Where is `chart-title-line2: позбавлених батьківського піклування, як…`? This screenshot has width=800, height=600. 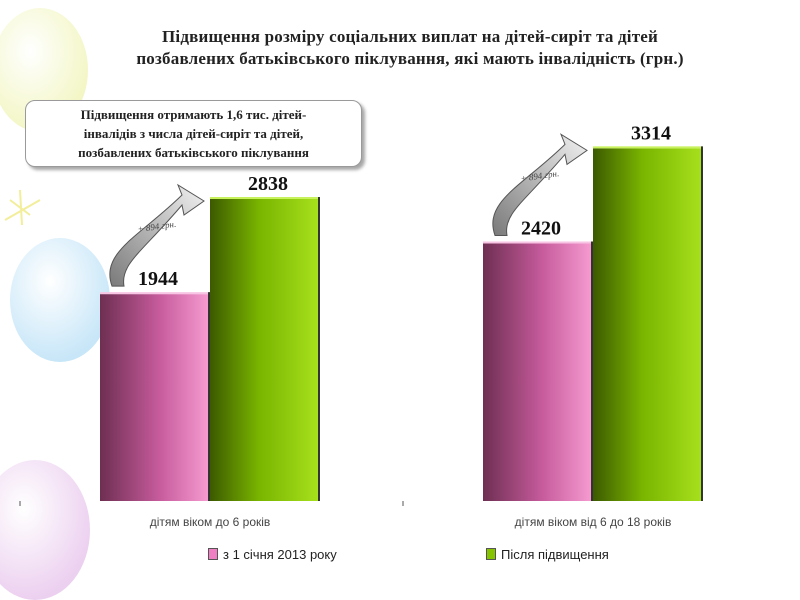
chart-title-line2: позбавлених батьківського піклування, як… is located at coordinates (410, 58).